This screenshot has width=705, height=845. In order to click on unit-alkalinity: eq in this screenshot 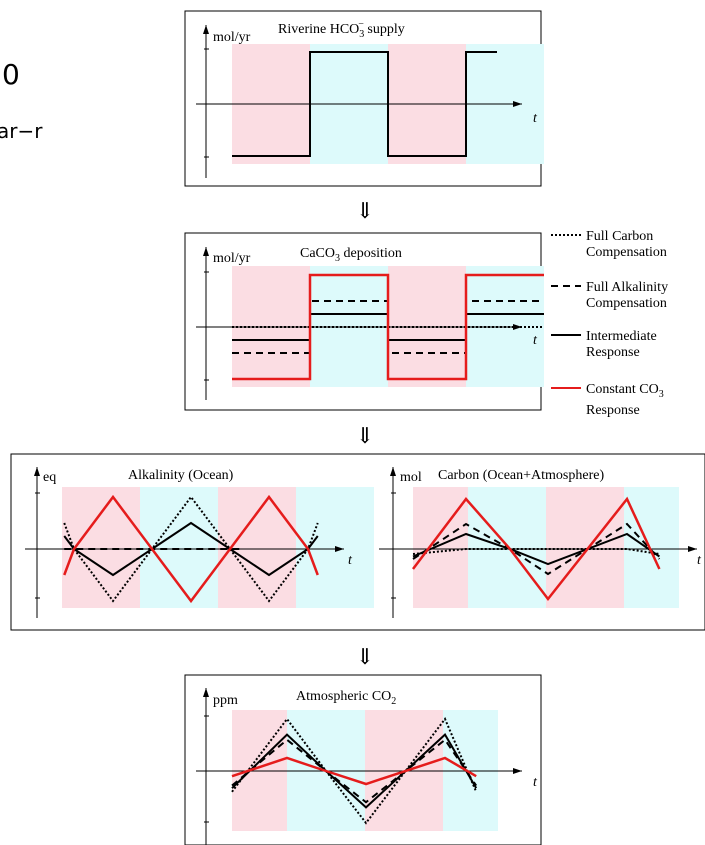, I will do `click(49, 477)`.